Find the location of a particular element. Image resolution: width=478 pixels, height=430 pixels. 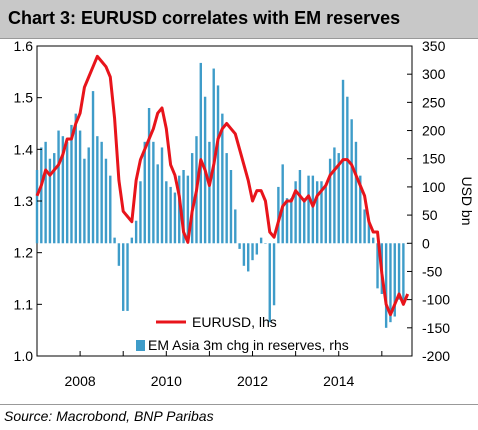

x-axis: 2008 2010 2012 2014 is located at coordinates (209, 370).